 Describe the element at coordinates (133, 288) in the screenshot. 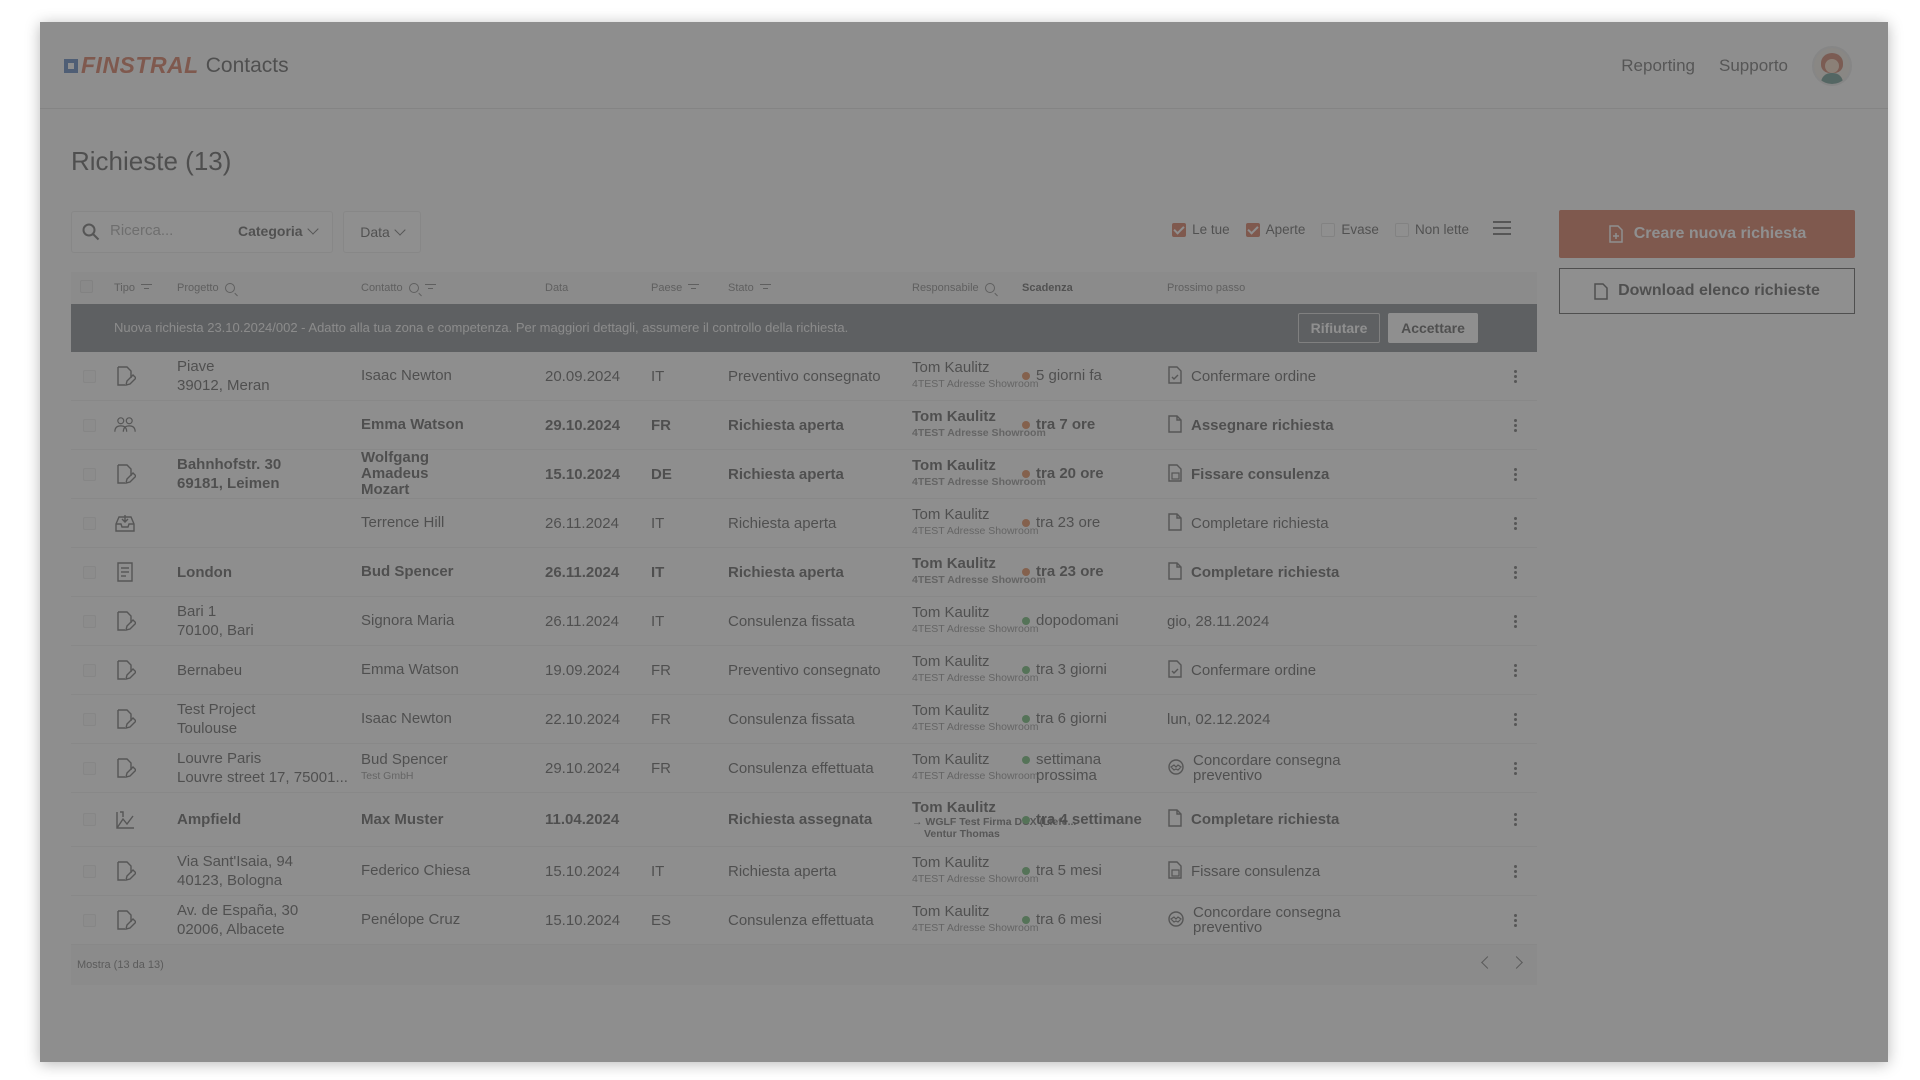

I see `col-tipo: Tipo` at that location.